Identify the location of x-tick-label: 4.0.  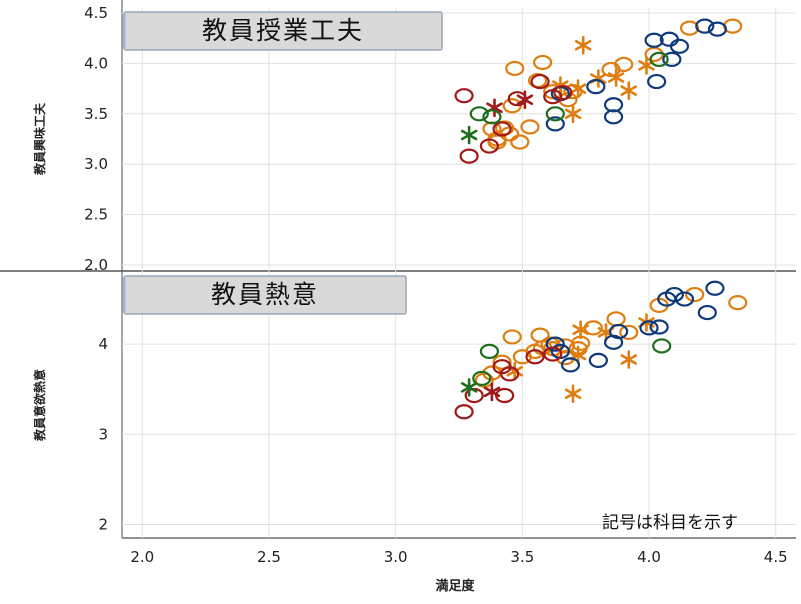
(649, 557).